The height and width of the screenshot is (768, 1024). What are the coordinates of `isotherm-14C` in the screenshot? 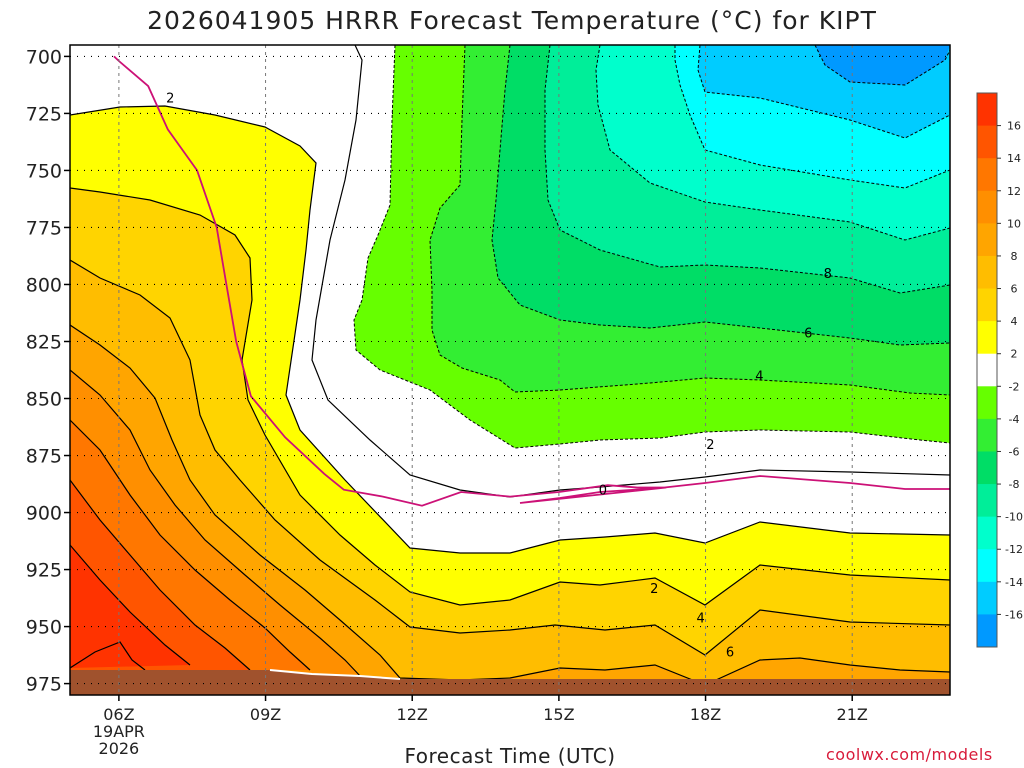 It's located at (160, 575).